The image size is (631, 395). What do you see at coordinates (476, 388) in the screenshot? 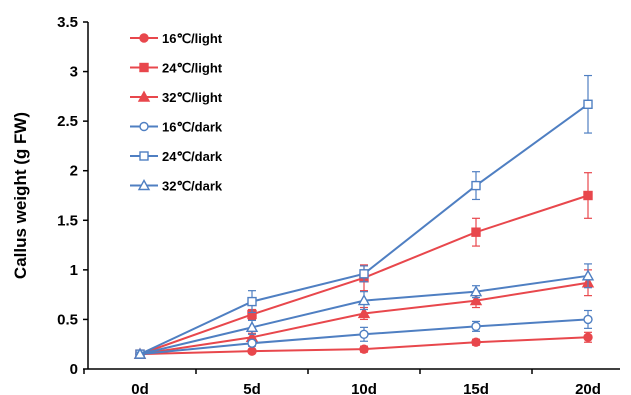
I see `x-tick-label: 15d` at bounding box center [476, 388].